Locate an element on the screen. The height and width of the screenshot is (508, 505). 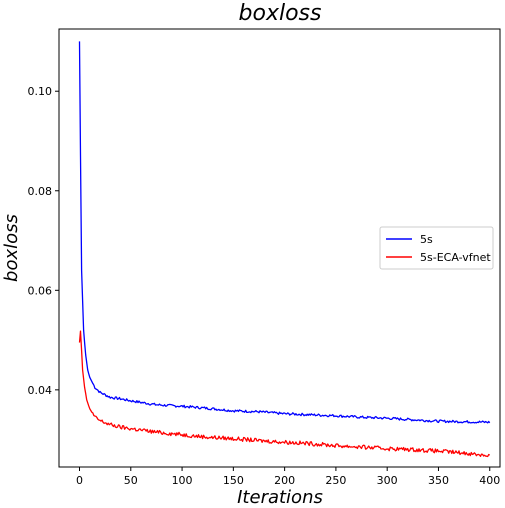
legend-label-5s: 5s is located at coordinates (426, 239).